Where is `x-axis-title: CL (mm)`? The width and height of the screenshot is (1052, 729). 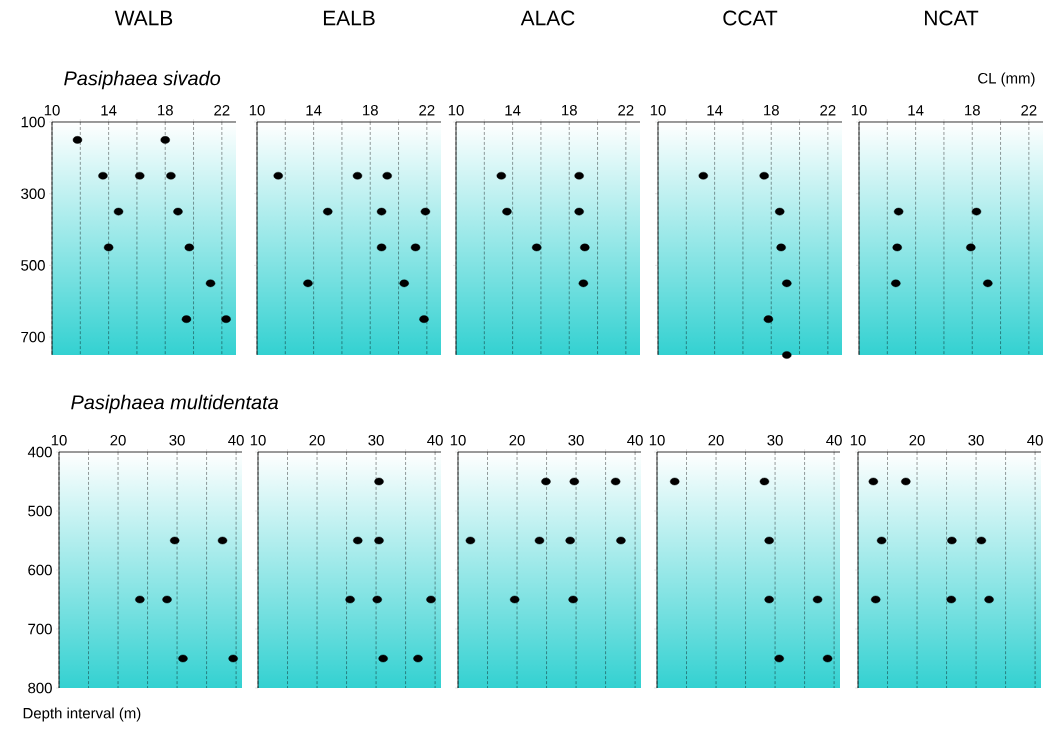 x-axis-title: CL (mm) is located at coordinates (1006, 79).